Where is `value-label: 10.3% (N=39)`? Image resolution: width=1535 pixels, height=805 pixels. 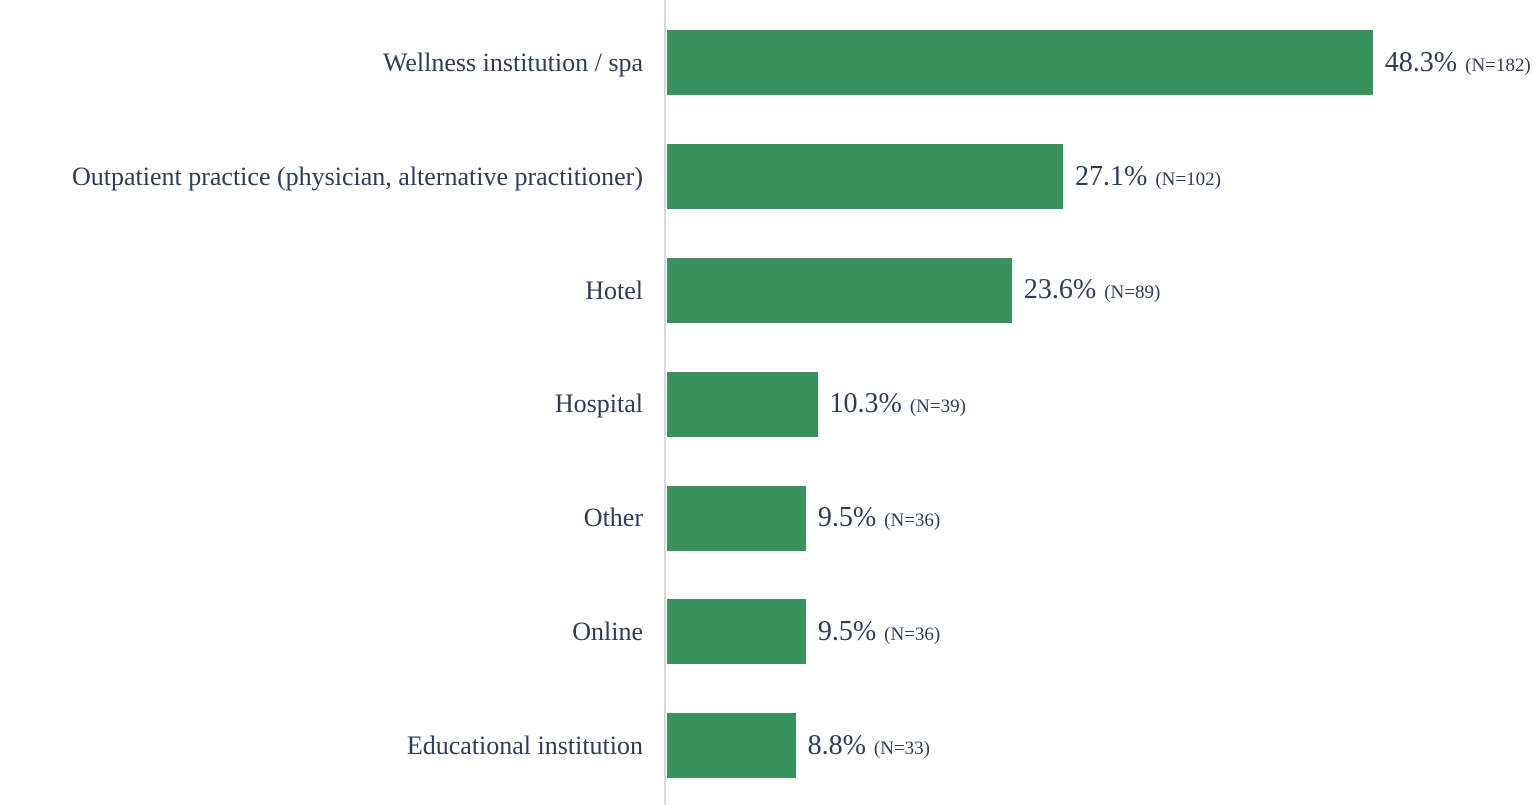
value-label: 10.3% (N=39) is located at coordinates (898, 404).